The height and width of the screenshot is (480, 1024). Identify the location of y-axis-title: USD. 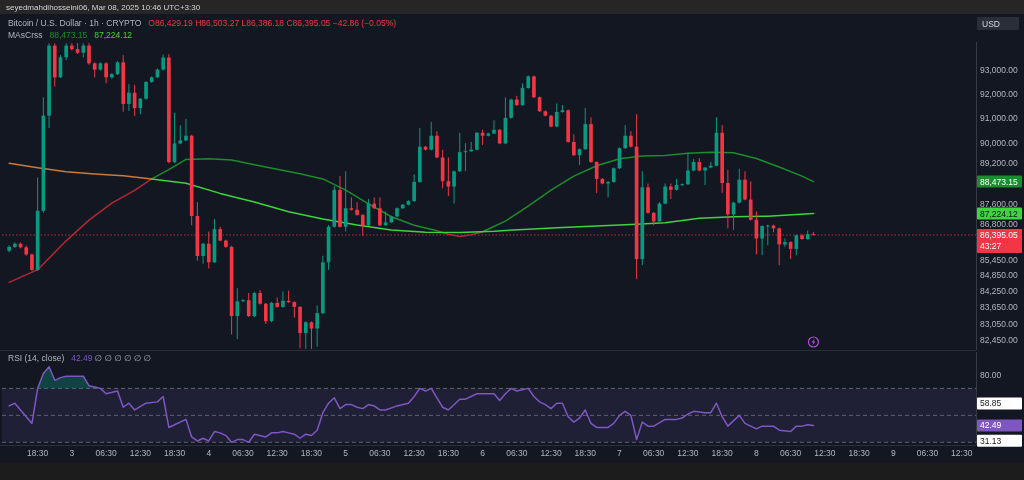
(991, 23).